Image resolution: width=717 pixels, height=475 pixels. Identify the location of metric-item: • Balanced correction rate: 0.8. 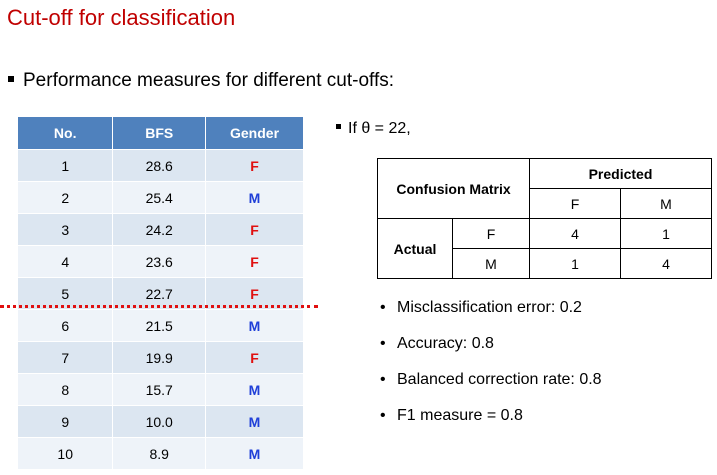
(491, 386).